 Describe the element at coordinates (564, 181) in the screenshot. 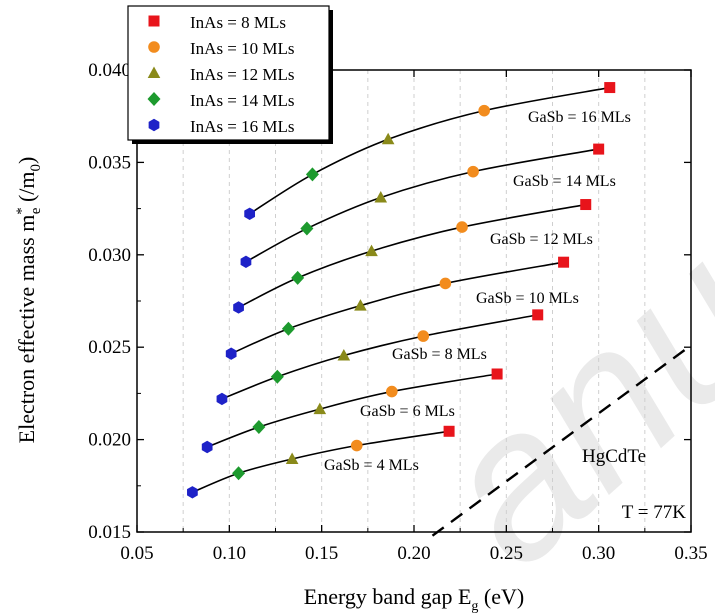

I see `curve-label: GaSb = 14 MLs` at that location.